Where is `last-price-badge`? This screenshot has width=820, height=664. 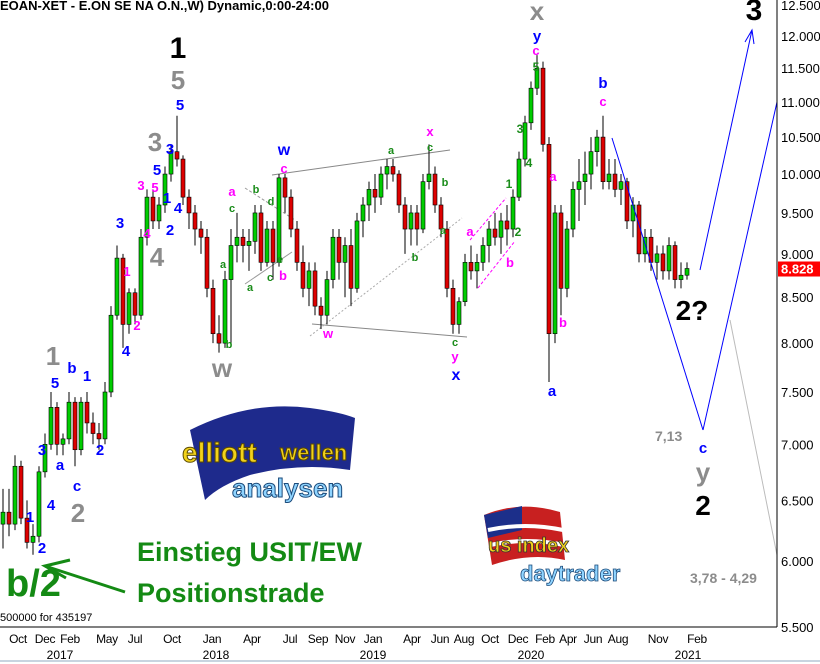
last-price-badge is located at coordinates (799, 269).